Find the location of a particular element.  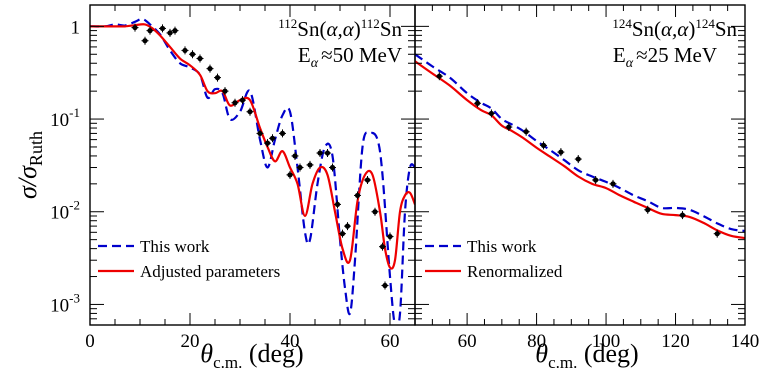

legend-left-text-0: This work is located at coordinates (175, 246).